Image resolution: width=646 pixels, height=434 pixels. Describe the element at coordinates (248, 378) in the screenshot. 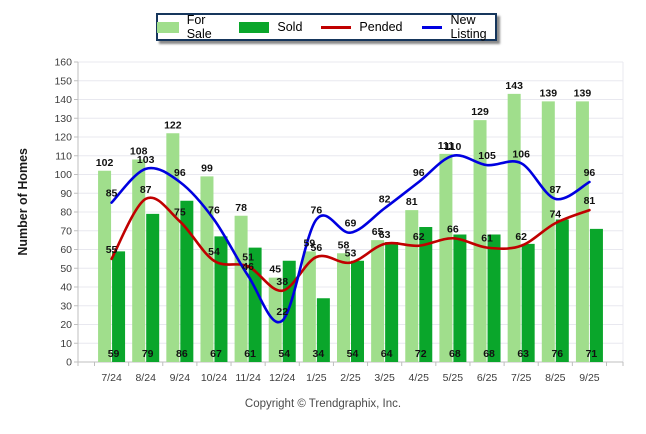

I see `x-tick-label: 11/24` at that location.